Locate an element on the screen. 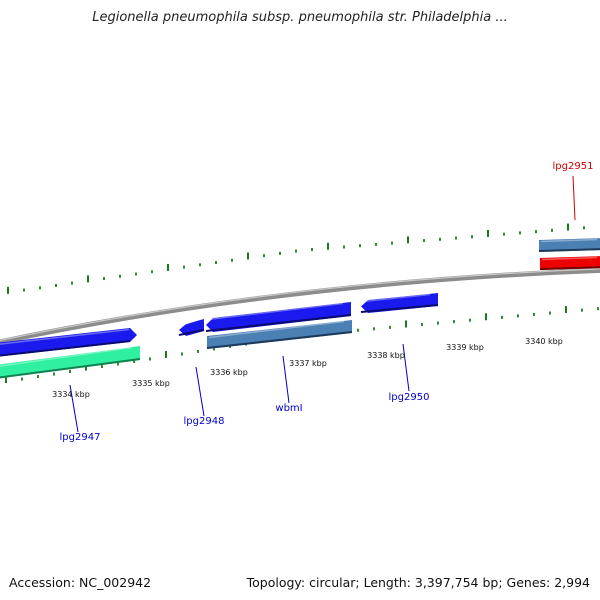  scale-label: 3334 kbp is located at coordinates (71, 394).